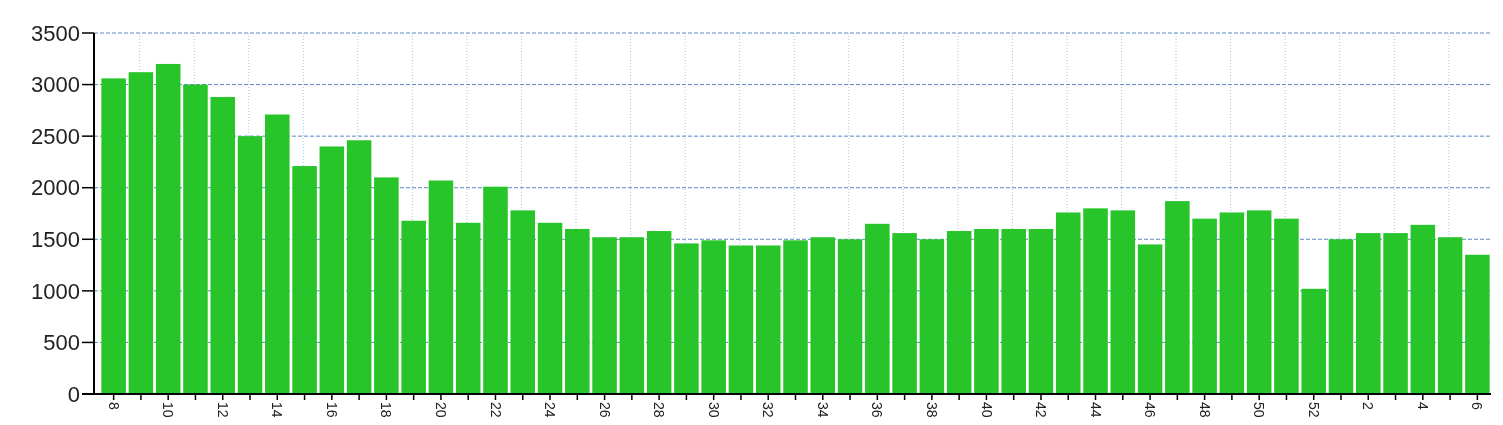 The image size is (1503, 425). I want to click on y-tick-label: 1500, so click(55, 239).